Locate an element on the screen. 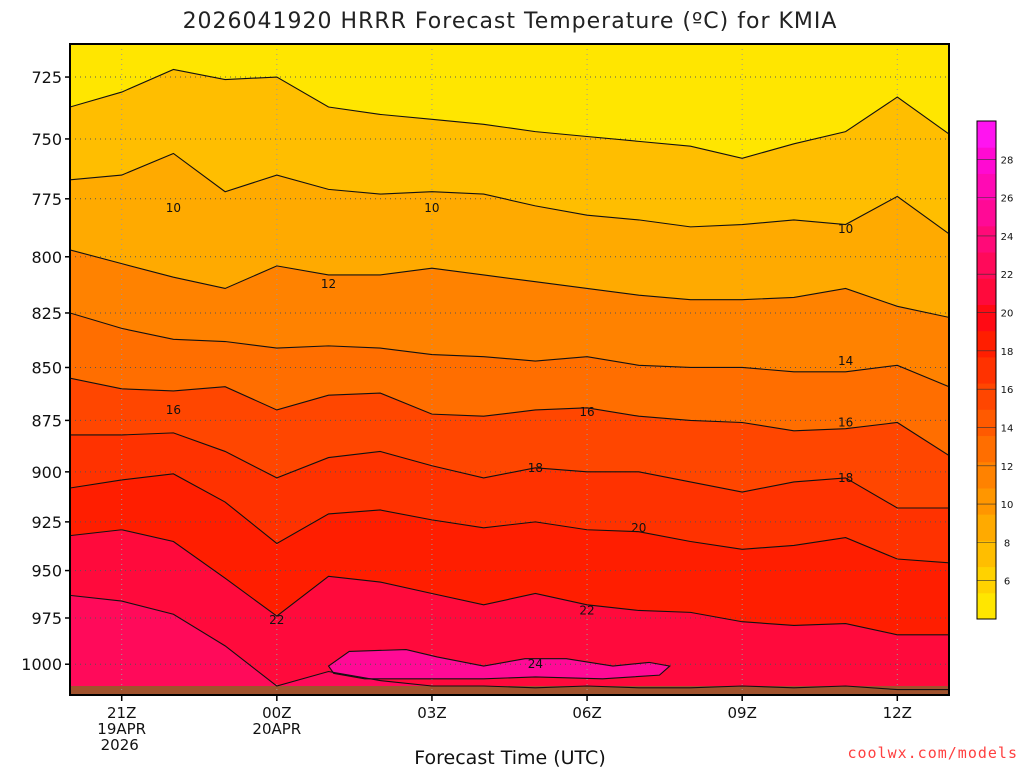  x-tick-label: 21Z is located at coordinates (121, 713).